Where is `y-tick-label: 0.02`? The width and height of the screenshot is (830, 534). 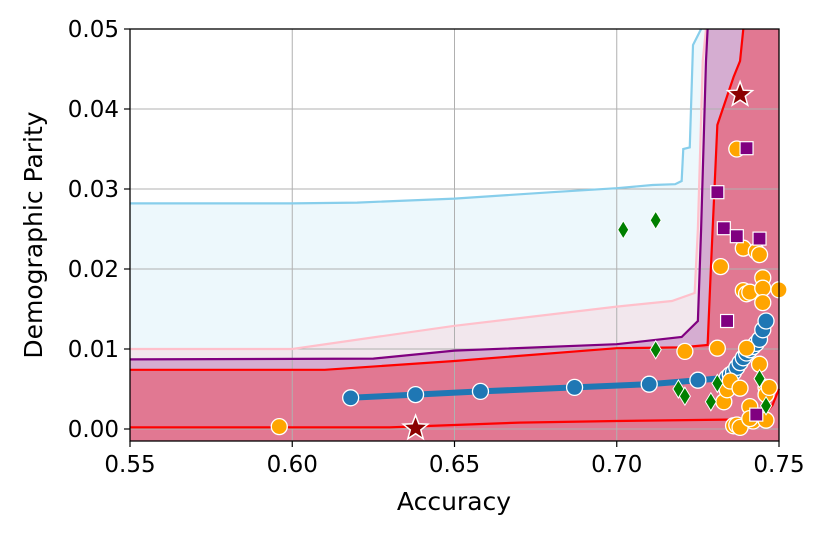
y-tick-label: 0.02 is located at coordinates (93, 270).